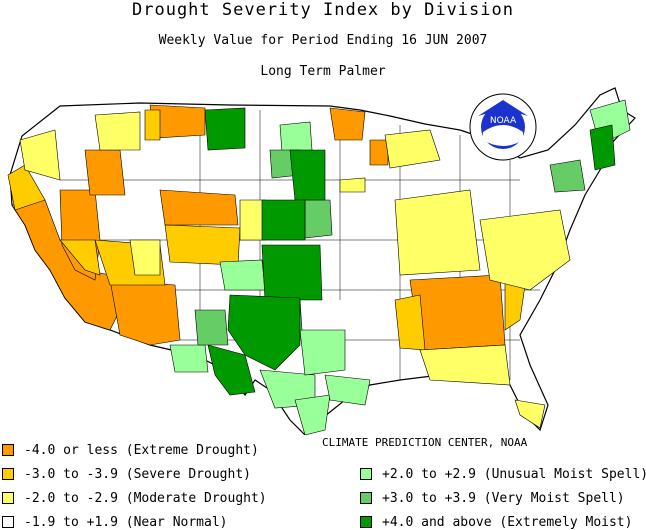 This screenshot has width=646, height=530. What do you see at coordinates (425, 442) in the screenshot?
I see `credit-label: CLIMATE PREDICTION CENTER, NOAA` at bounding box center [425, 442].